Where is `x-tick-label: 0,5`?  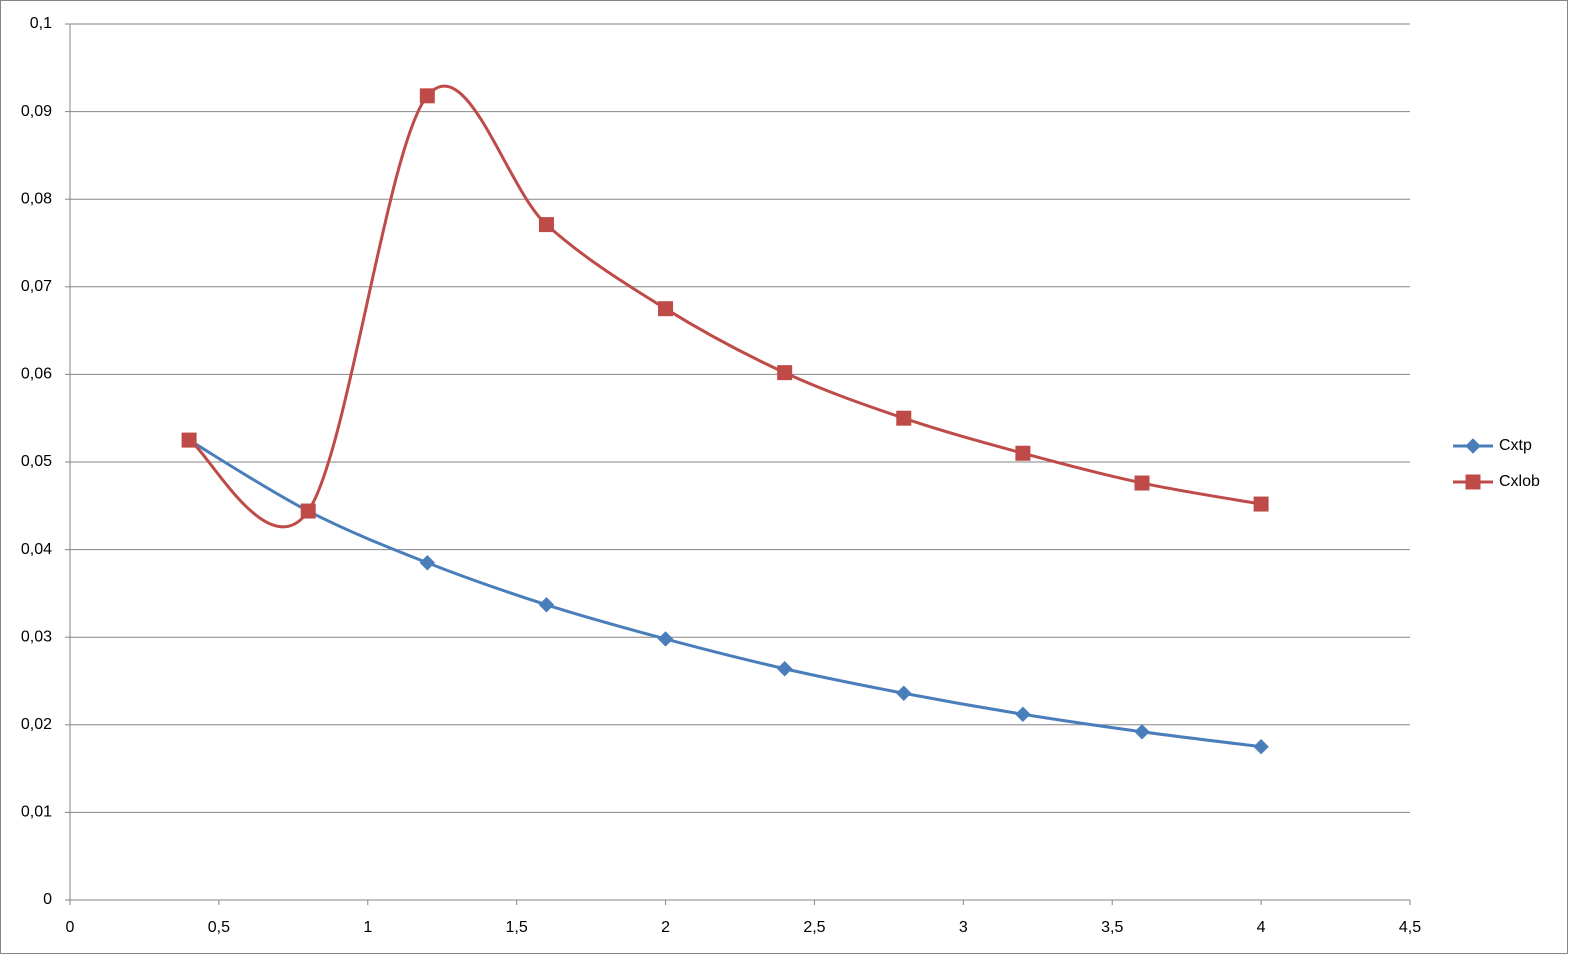 x-tick-label: 0,5 is located at coordinates (219, 927).